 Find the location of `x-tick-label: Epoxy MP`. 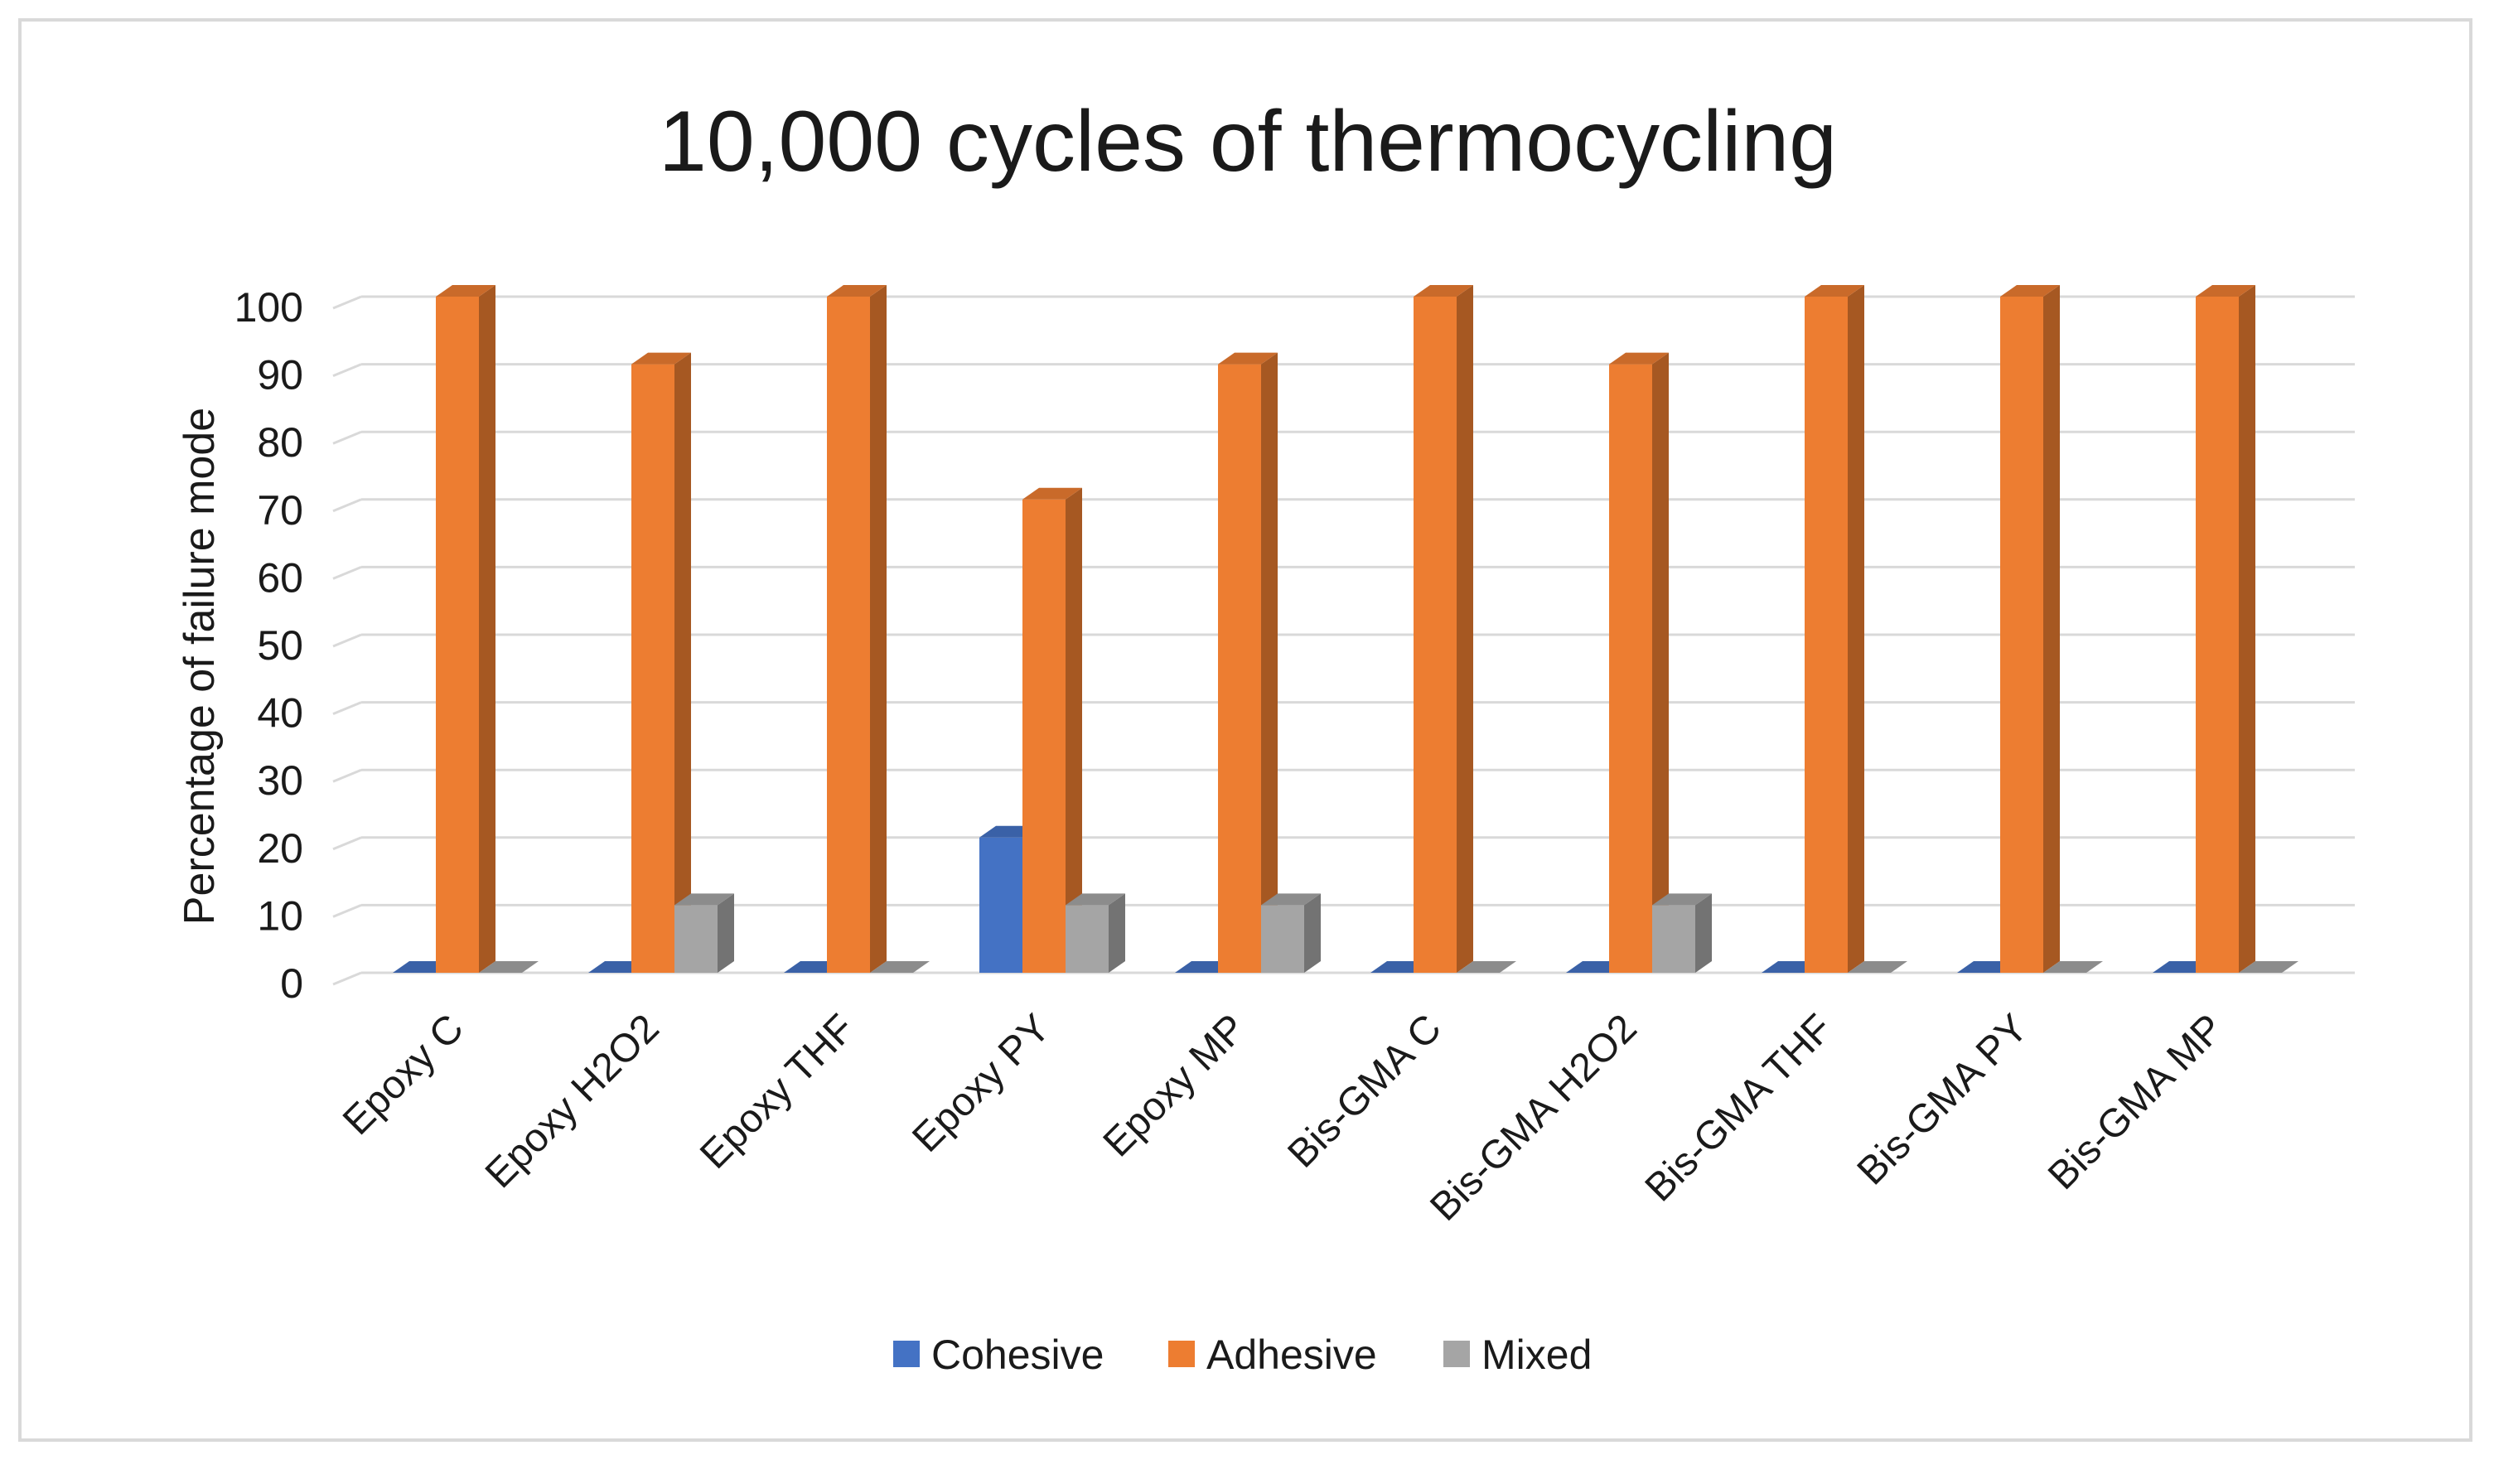

x-tick-label: Epoxy MP is located at coordinates (1174, 1085).